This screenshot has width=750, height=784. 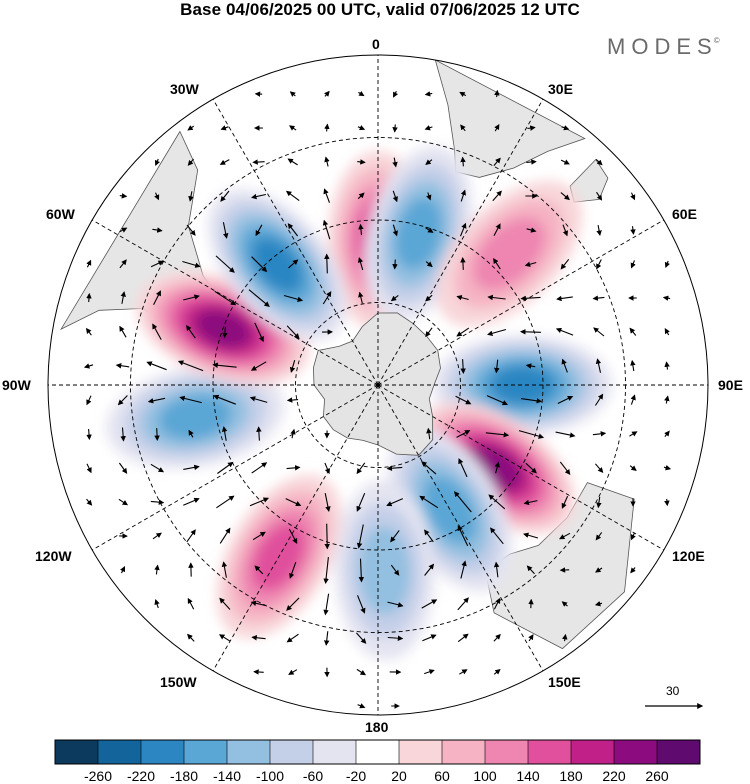 What do you see at coordinates (270, 776) in the screenshot?
I see `colorbar-tick-label: -100` at bounding box center [270, 776].